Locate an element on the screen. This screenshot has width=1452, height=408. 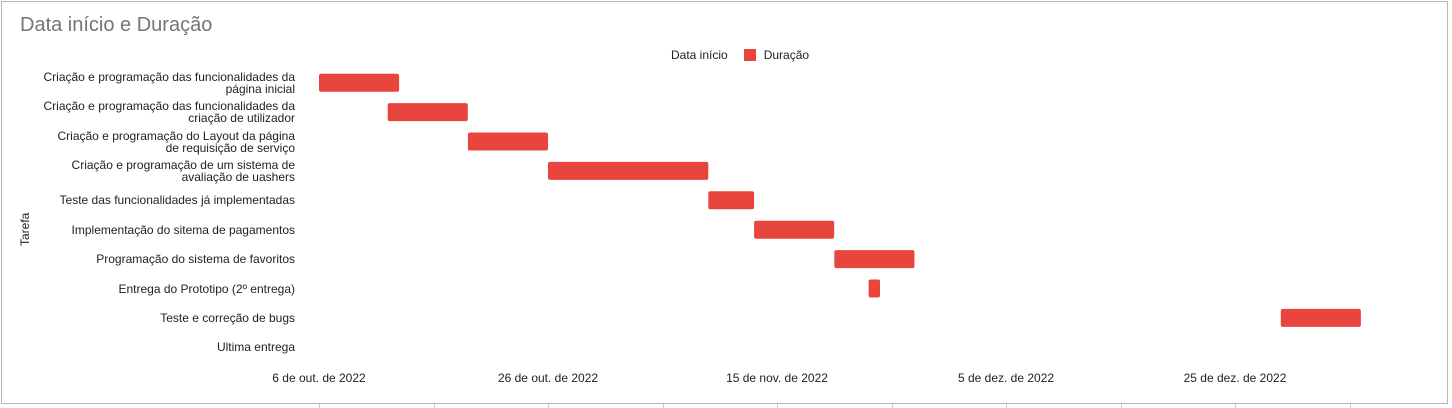
legend-label-start: Data início is located at coordinates (699, 55).